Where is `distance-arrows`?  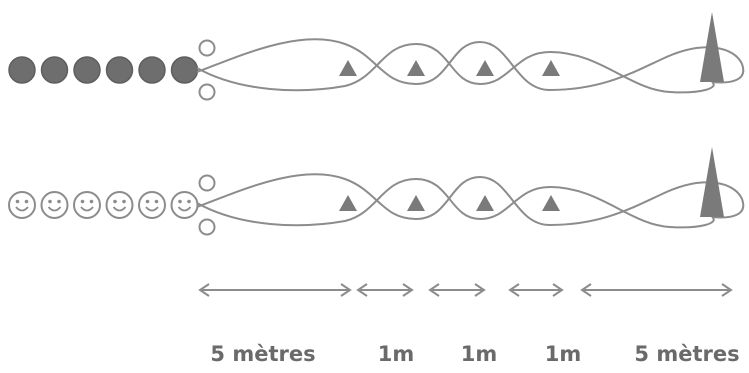
distance-arrows is located at coordinates (465, 290).